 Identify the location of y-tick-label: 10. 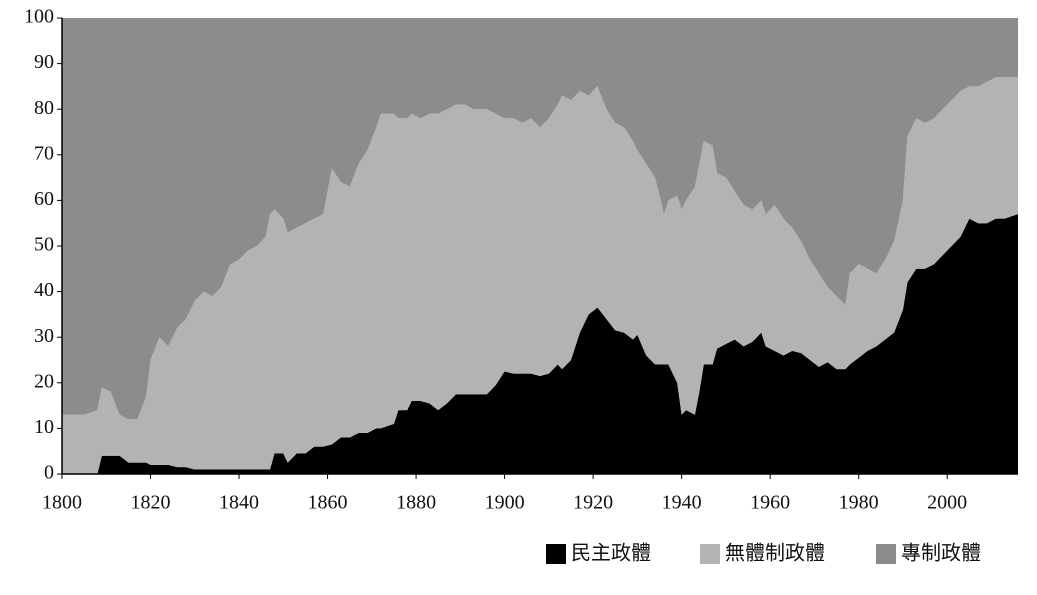
(44, 427).